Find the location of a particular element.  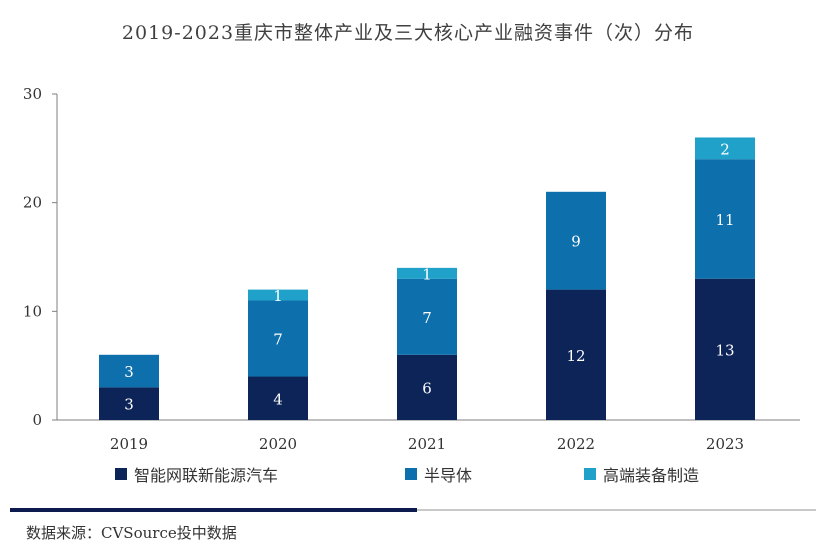

source-note: 数据来源：CVSource投中数据 is located at coordinates (131, 533).